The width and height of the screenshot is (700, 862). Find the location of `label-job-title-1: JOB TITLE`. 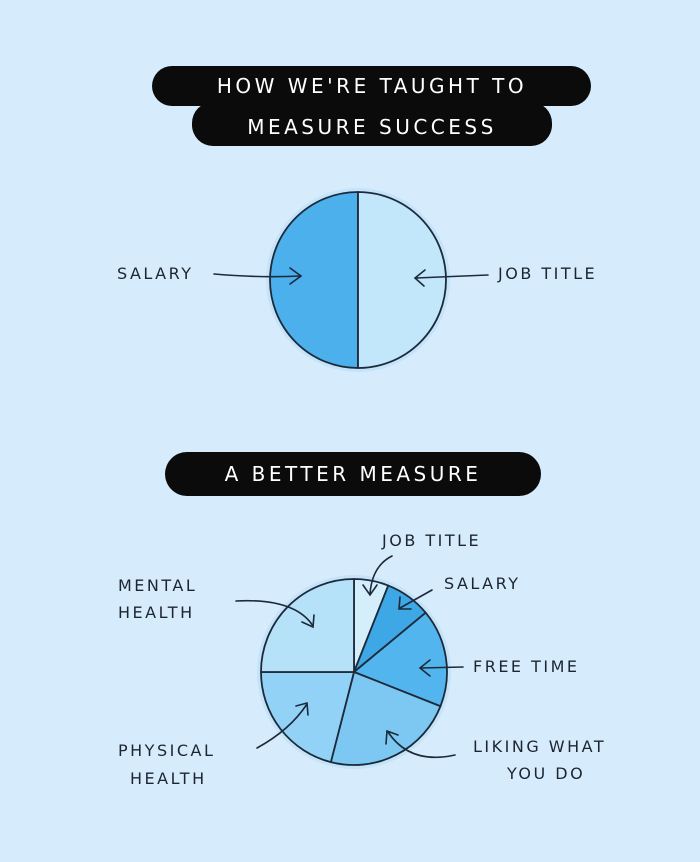

label-job-title-1: JOB TITLE is located at coordinates (547, 273).